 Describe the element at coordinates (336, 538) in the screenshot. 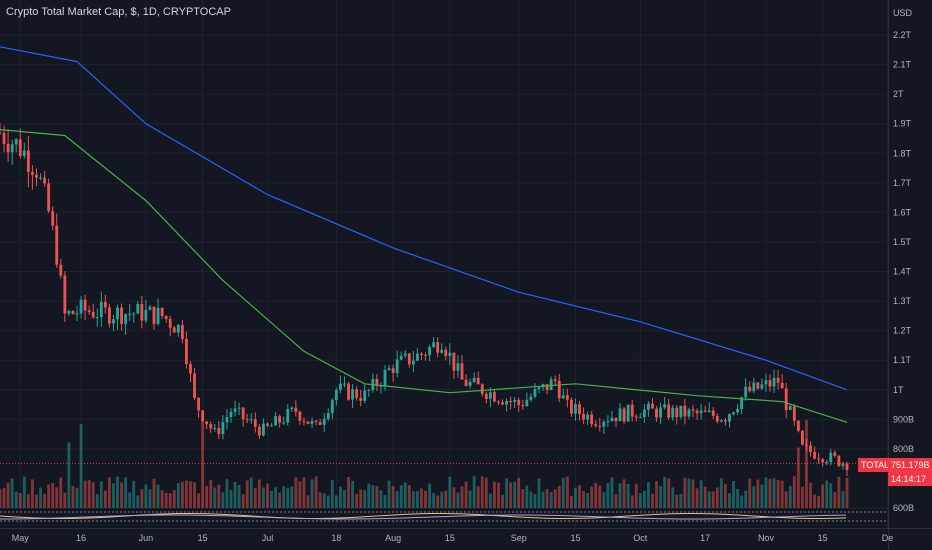

I see `time-tick-label: 18` at that location.